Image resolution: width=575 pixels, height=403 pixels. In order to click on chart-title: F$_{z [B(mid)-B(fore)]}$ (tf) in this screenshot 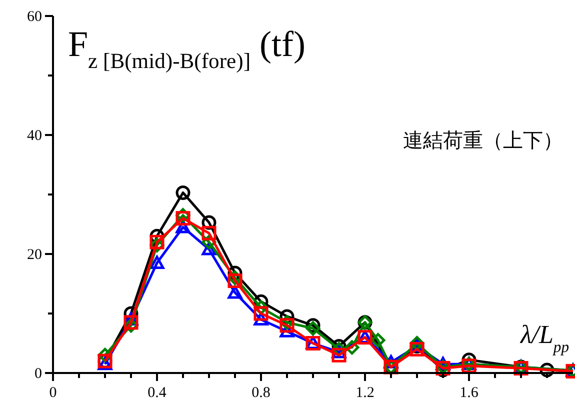, I will do `click(187, 48)`.